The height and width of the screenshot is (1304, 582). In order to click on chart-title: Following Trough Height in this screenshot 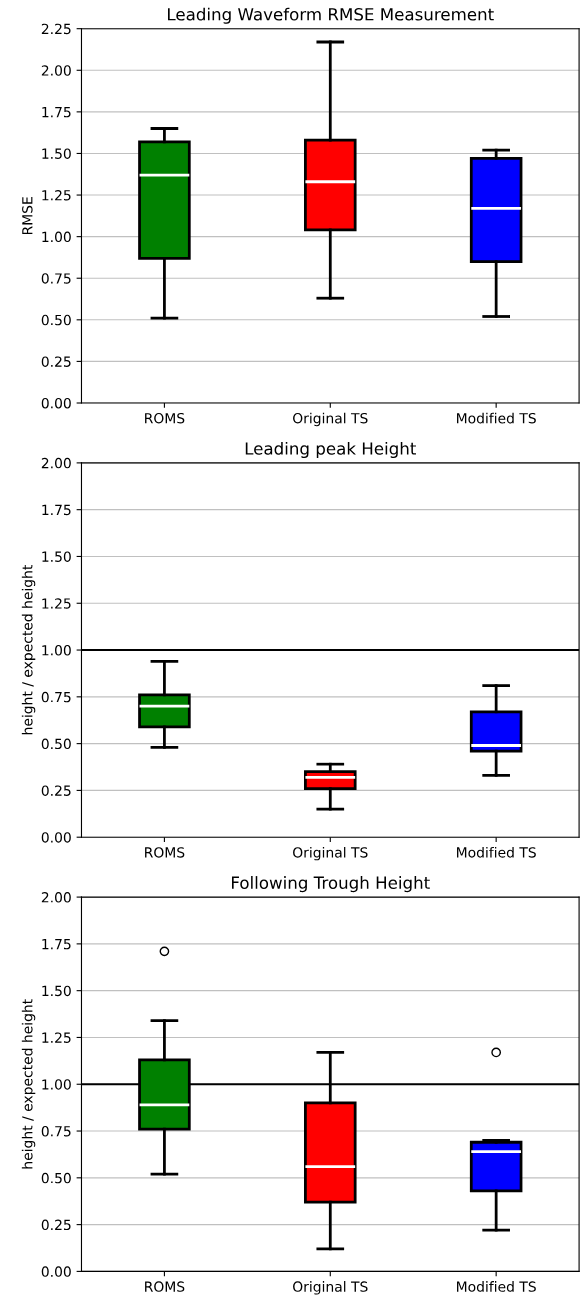, I will do `click(331, 884)`.